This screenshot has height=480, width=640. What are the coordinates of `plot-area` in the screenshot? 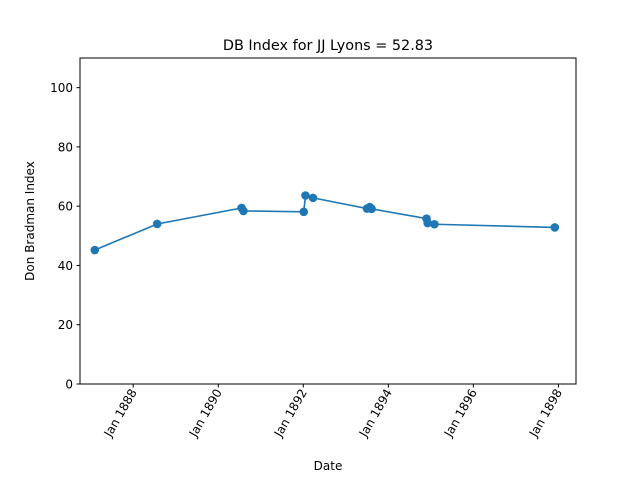 It's located at (325, 223).